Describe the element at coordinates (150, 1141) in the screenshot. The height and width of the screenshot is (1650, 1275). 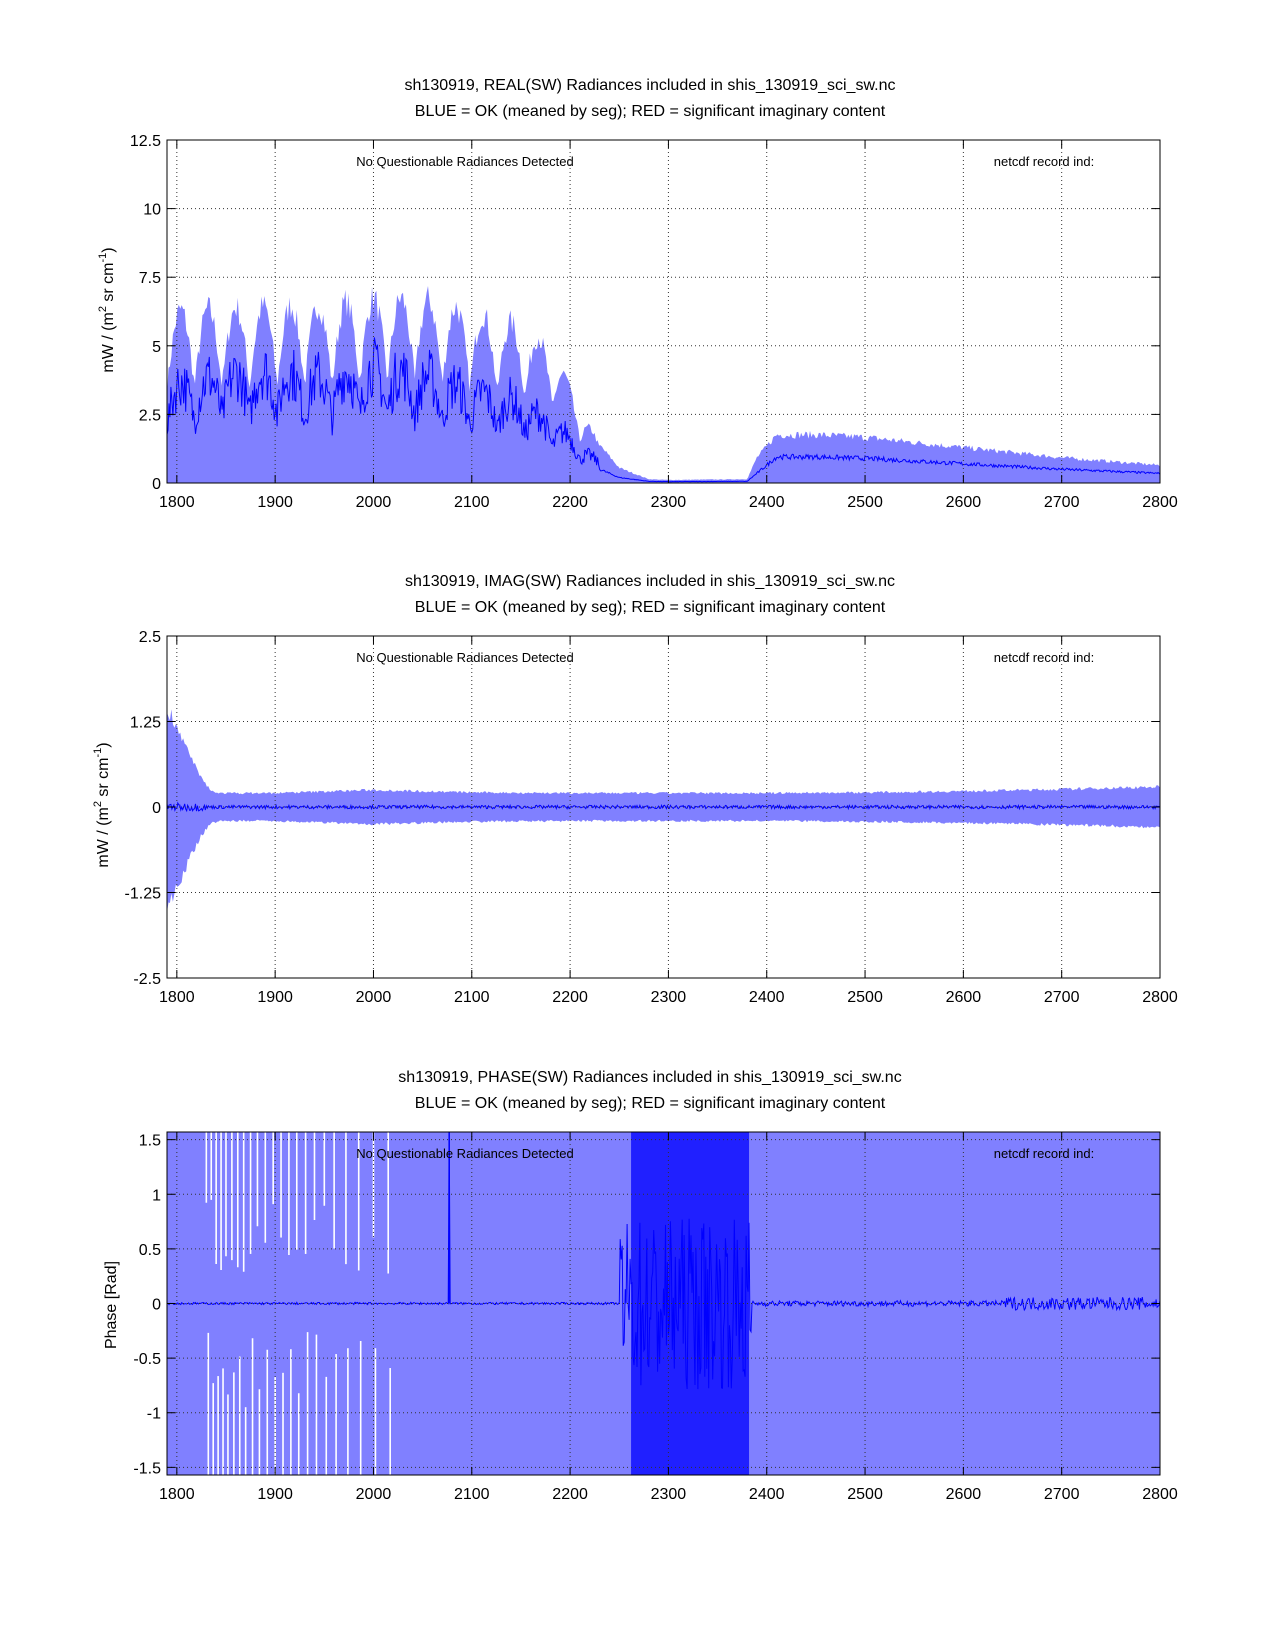
I see `phase-ytick-label: 1.5` at that location.